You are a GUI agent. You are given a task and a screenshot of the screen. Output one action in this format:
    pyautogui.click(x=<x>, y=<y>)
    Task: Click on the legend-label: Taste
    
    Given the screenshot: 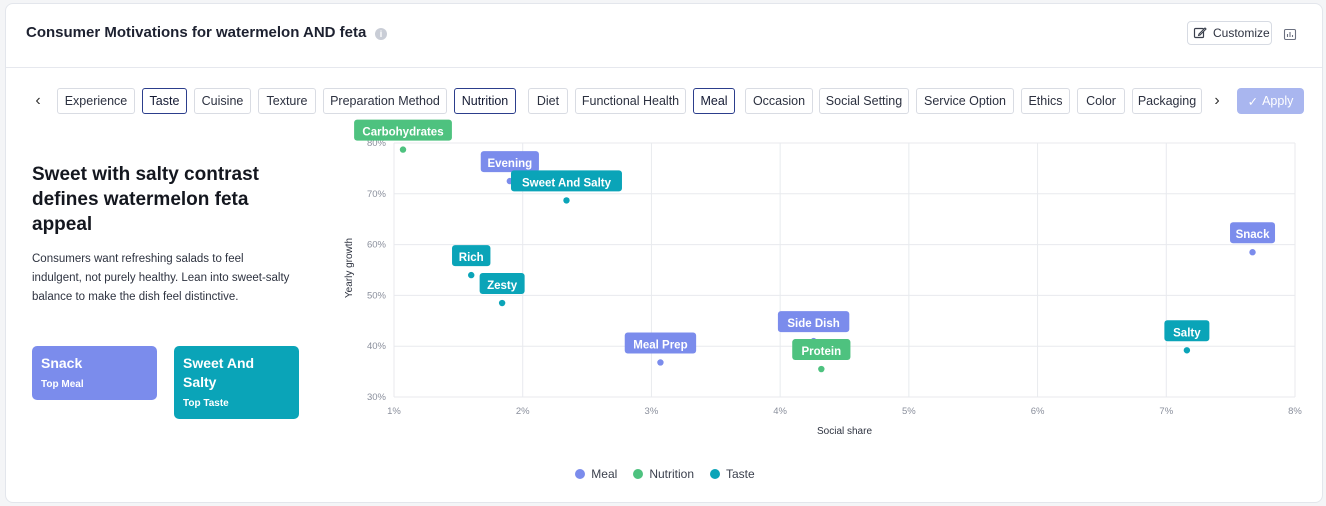 What is the action you would take?
    pyautogui.click(x=740, y=474)
    